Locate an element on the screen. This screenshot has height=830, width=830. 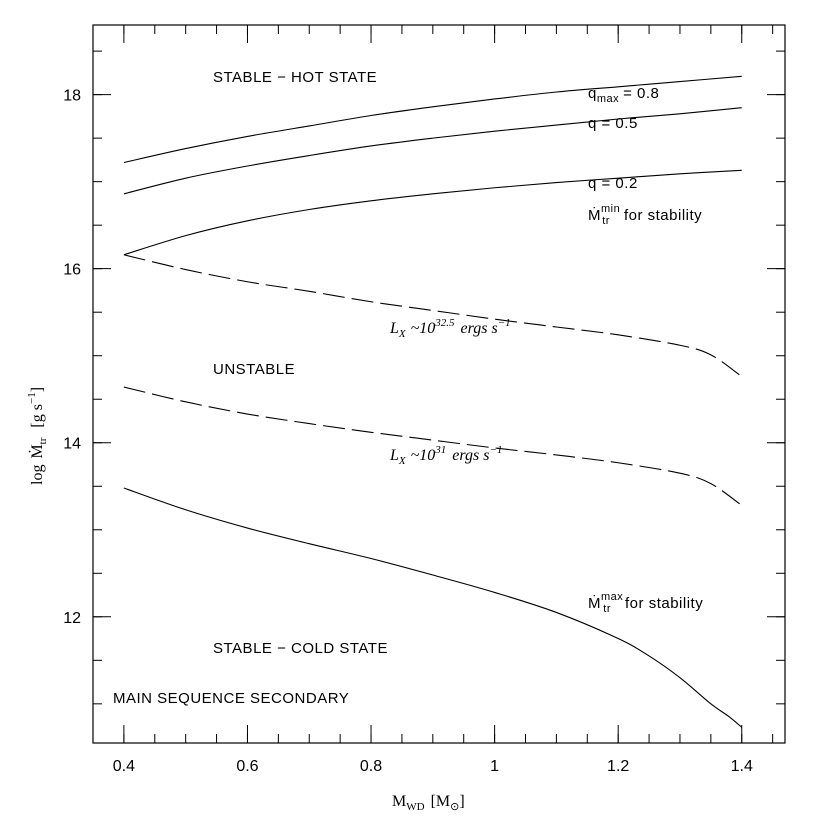
y-tick-label: 14 is located at coordinates (72, 444).